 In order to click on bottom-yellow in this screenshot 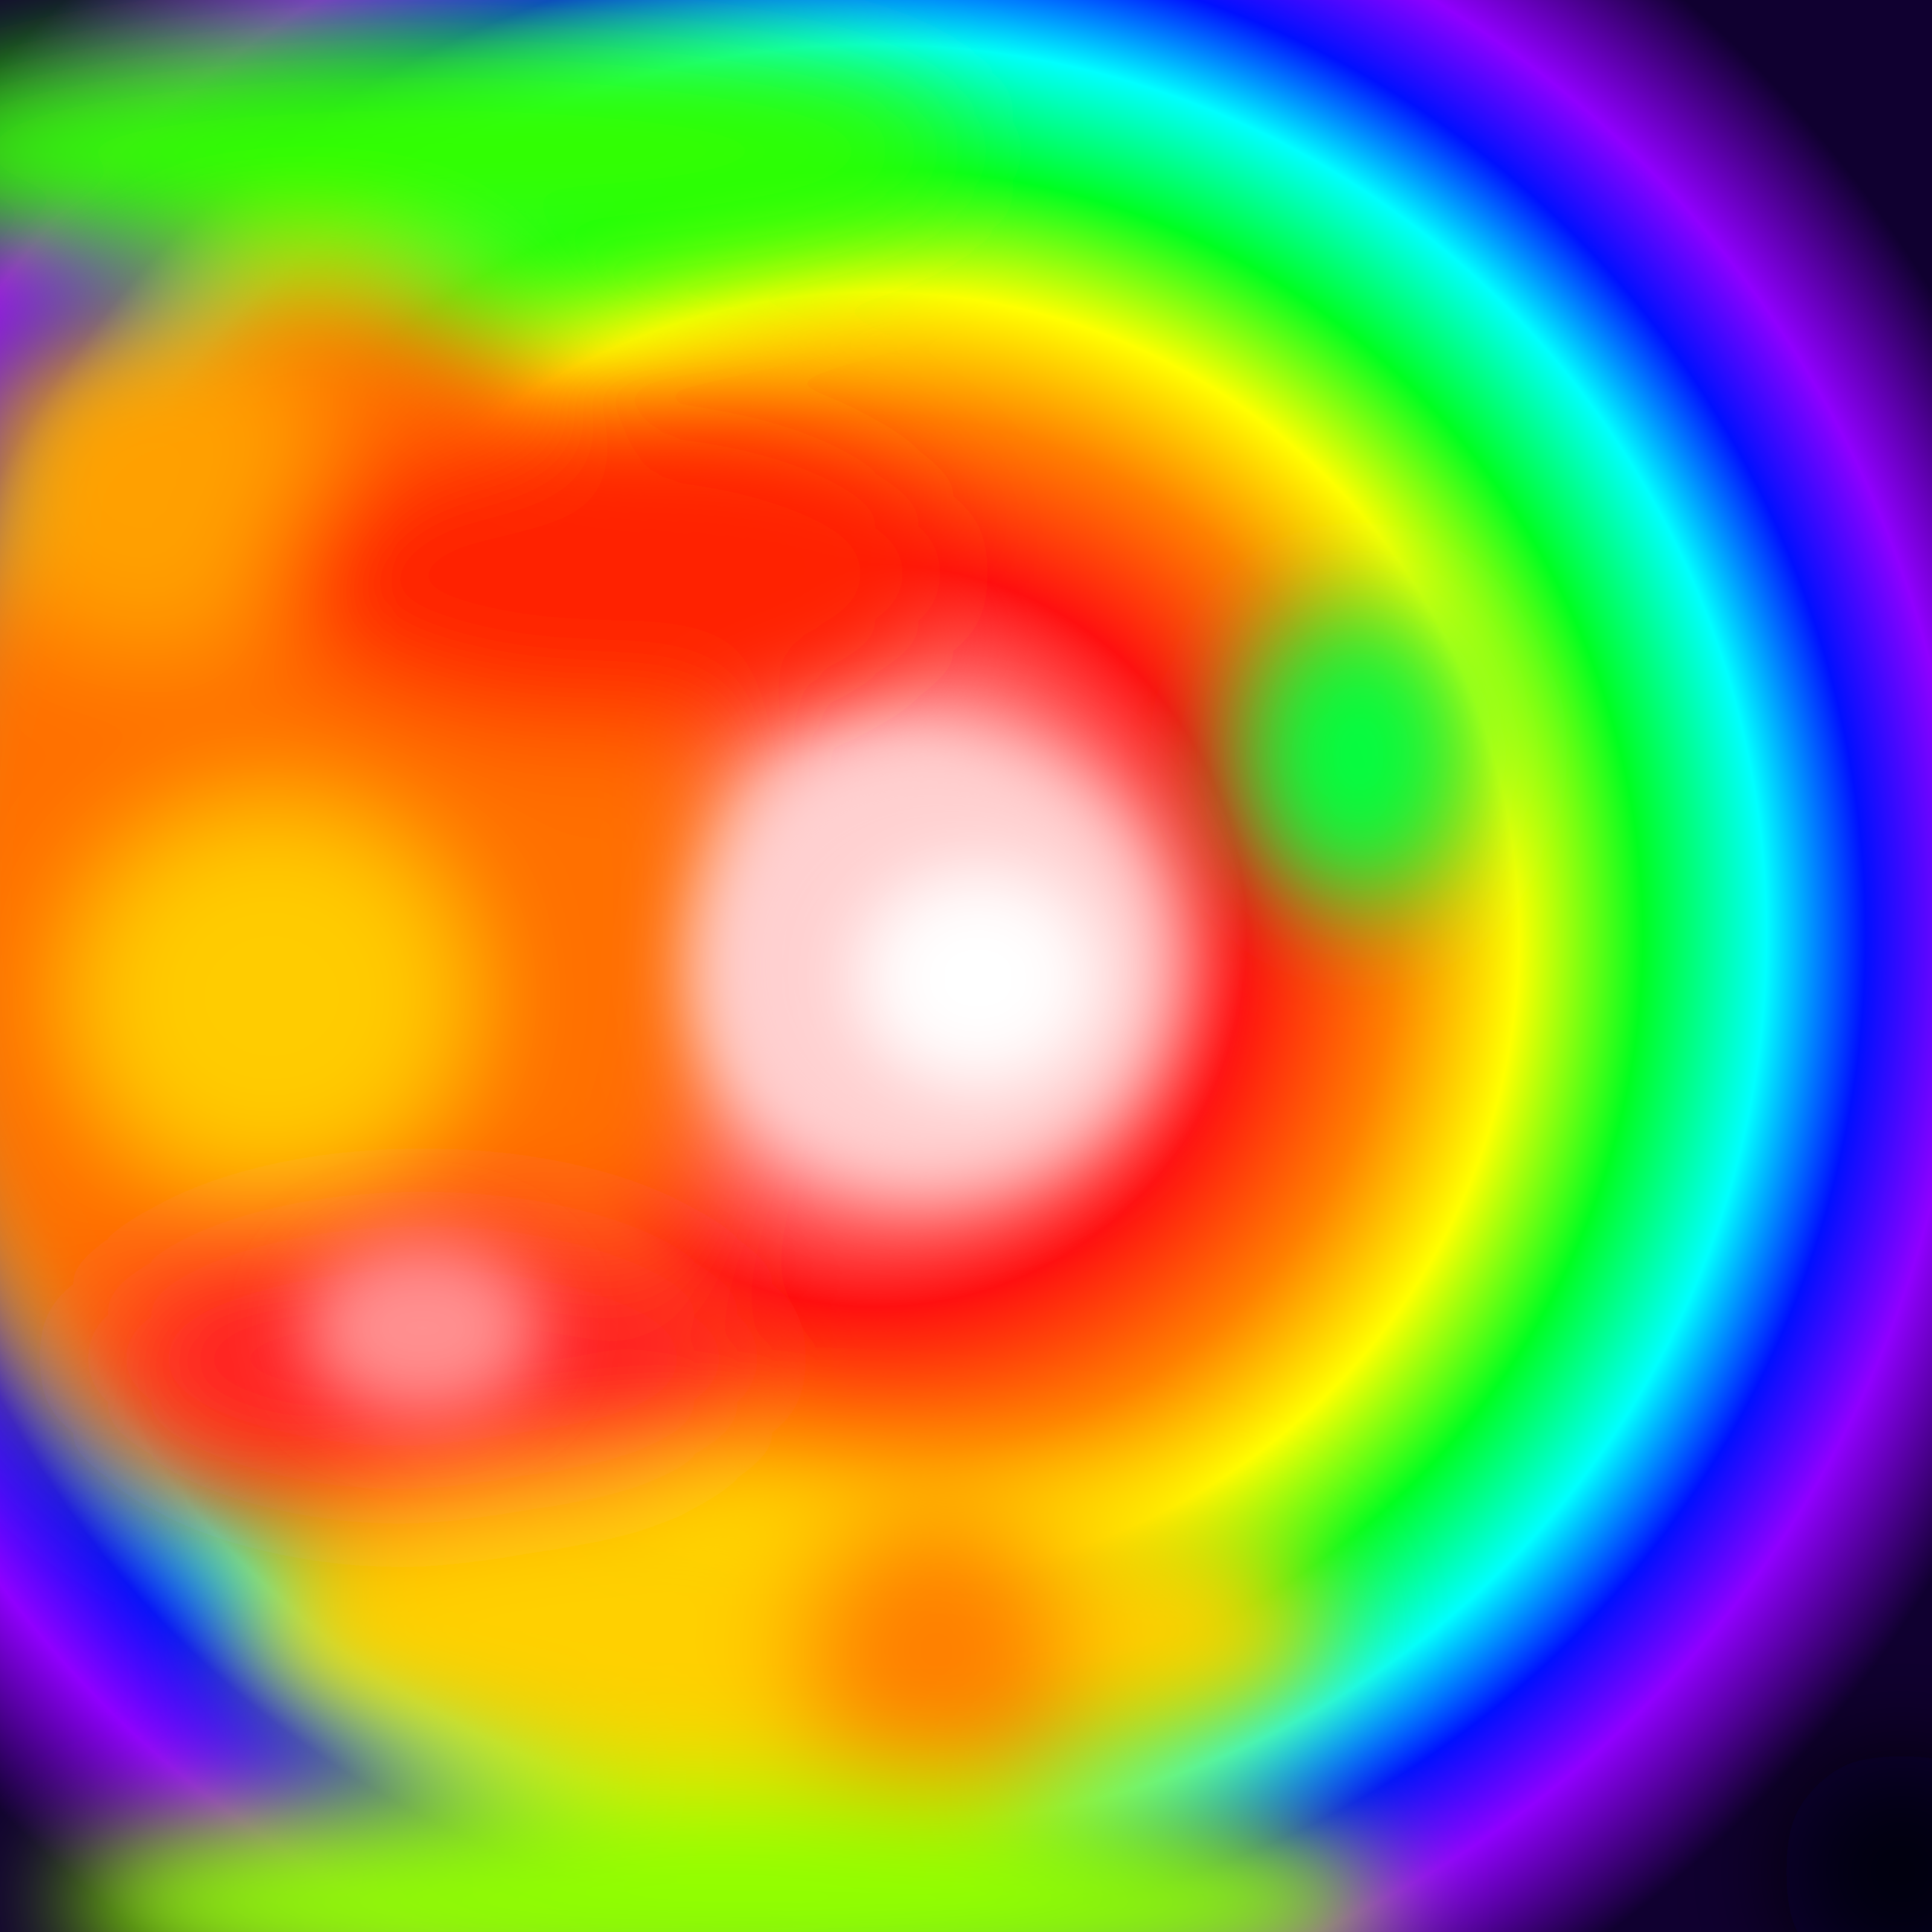, I will do `click(785, 1630)`.